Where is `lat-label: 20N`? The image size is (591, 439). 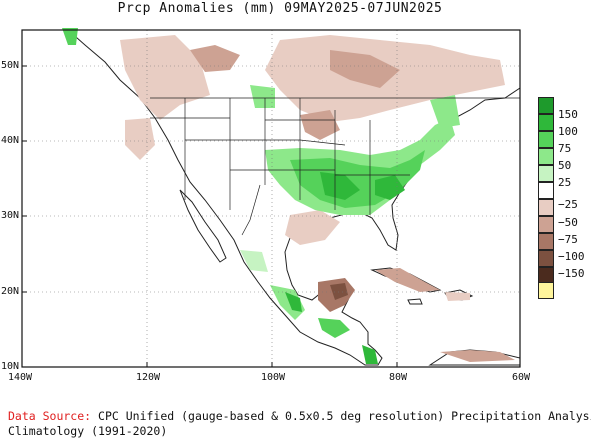 lat-label: 20N is located at coordinates (10, 291).